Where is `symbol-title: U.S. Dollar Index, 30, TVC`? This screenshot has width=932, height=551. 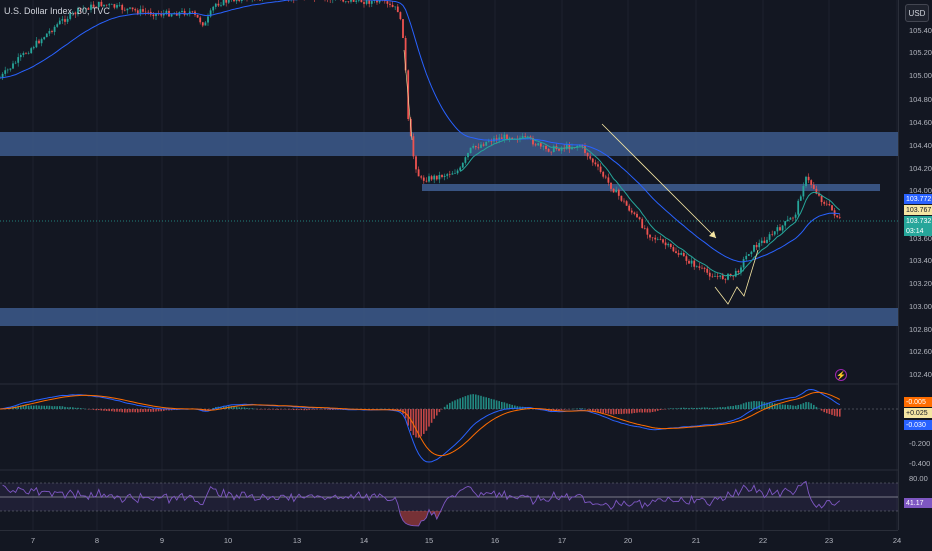
symbol-title: U.S. Dollar Index, 30, TVC is located at coordinates (57, 11).